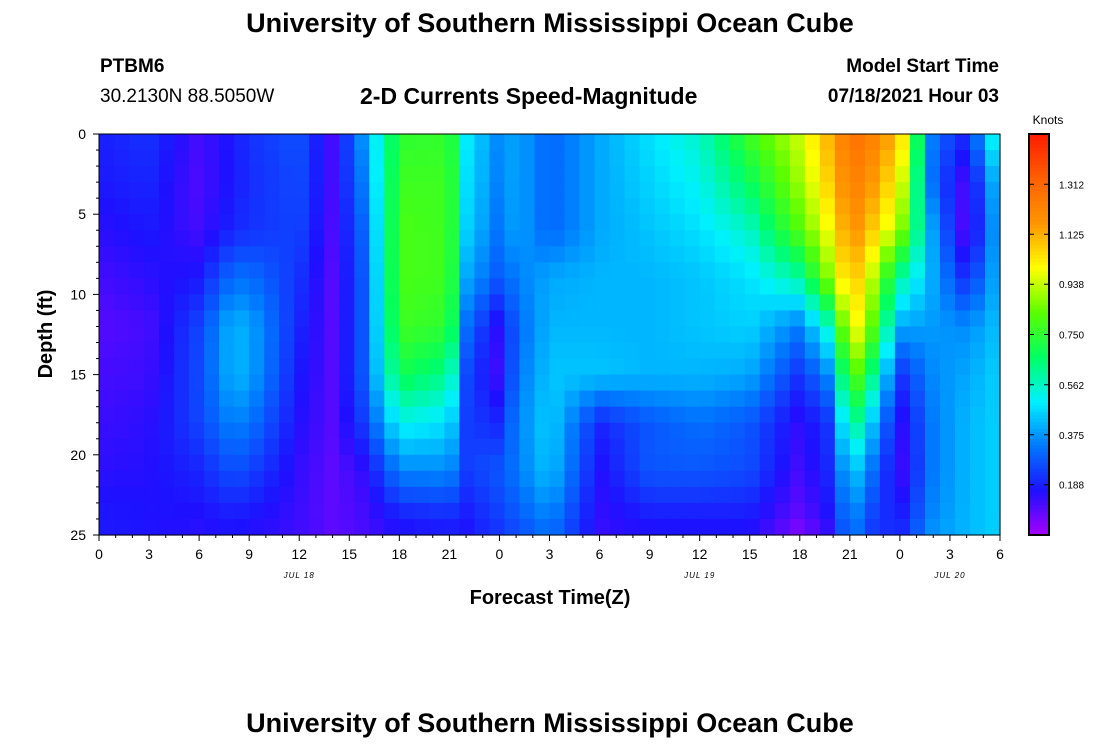  I want to click on colorbar-tick-label: 0.188, so click(1071, 486).